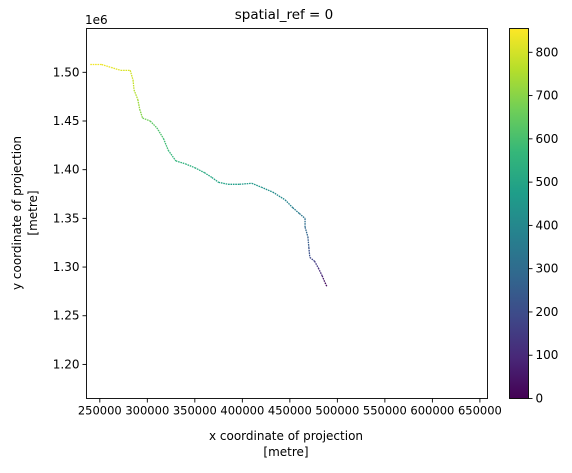 The image size is (572, 473). Describe the element at coordinates (100, 411) in the screenshot. I see `x-tick-label: 250000` at that location.